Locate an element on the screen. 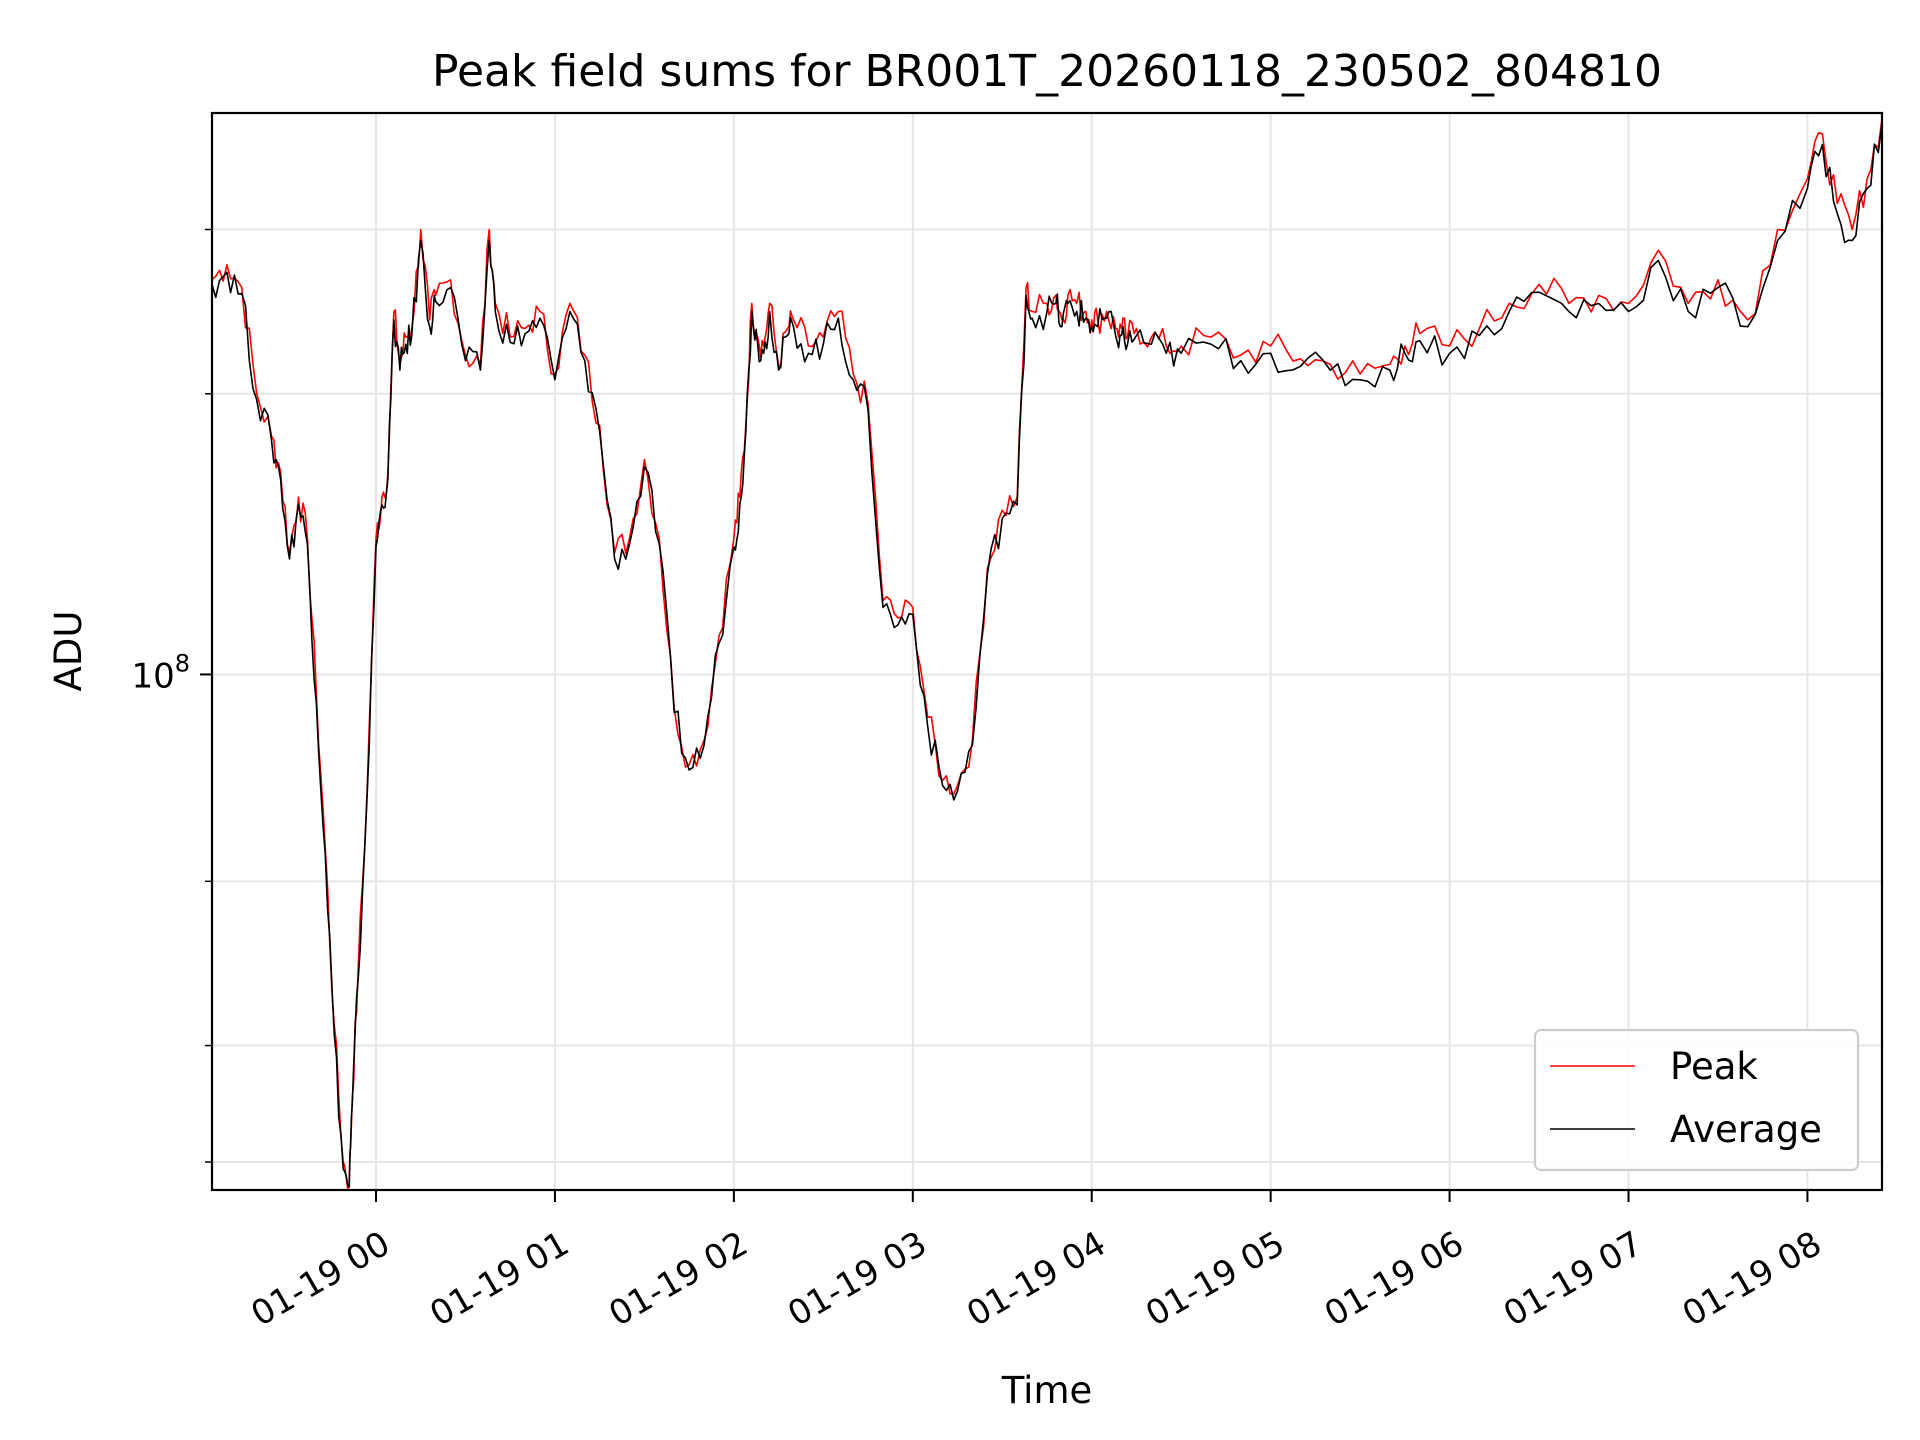 This screenshot has width=1920, height=1440. legend-box is located at coordinates (1696, 1100).